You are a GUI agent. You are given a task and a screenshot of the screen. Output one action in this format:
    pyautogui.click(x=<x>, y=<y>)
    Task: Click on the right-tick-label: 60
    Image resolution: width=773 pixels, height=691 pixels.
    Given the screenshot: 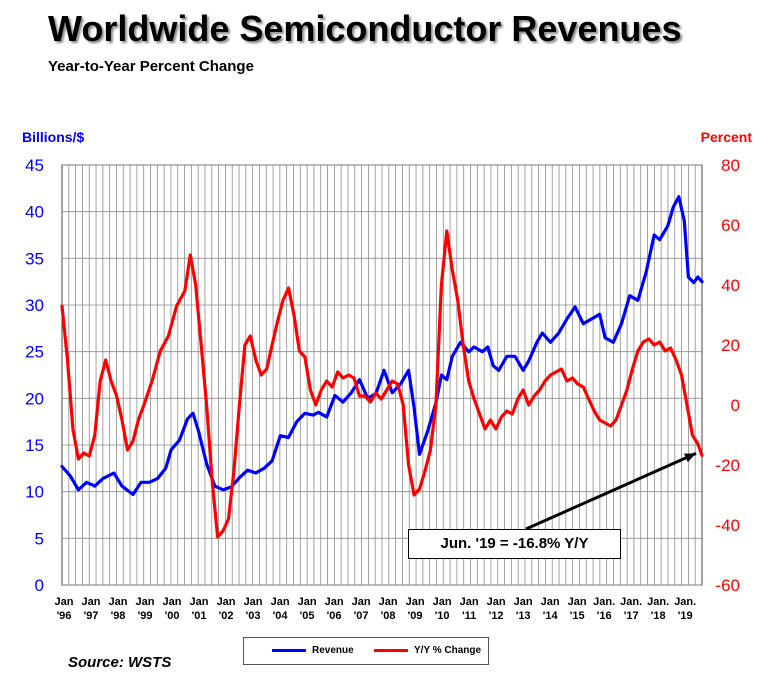 What is the action you would take?
    pyautogui.click(x=730, y=225)
    